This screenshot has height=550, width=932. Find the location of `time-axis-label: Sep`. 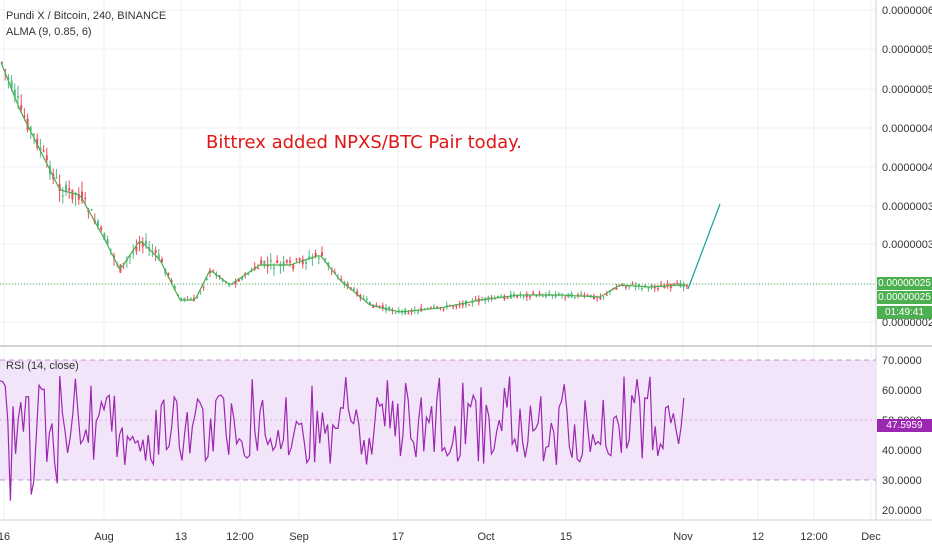

time-axis-label: Sep is located at coordinates (299, 537).